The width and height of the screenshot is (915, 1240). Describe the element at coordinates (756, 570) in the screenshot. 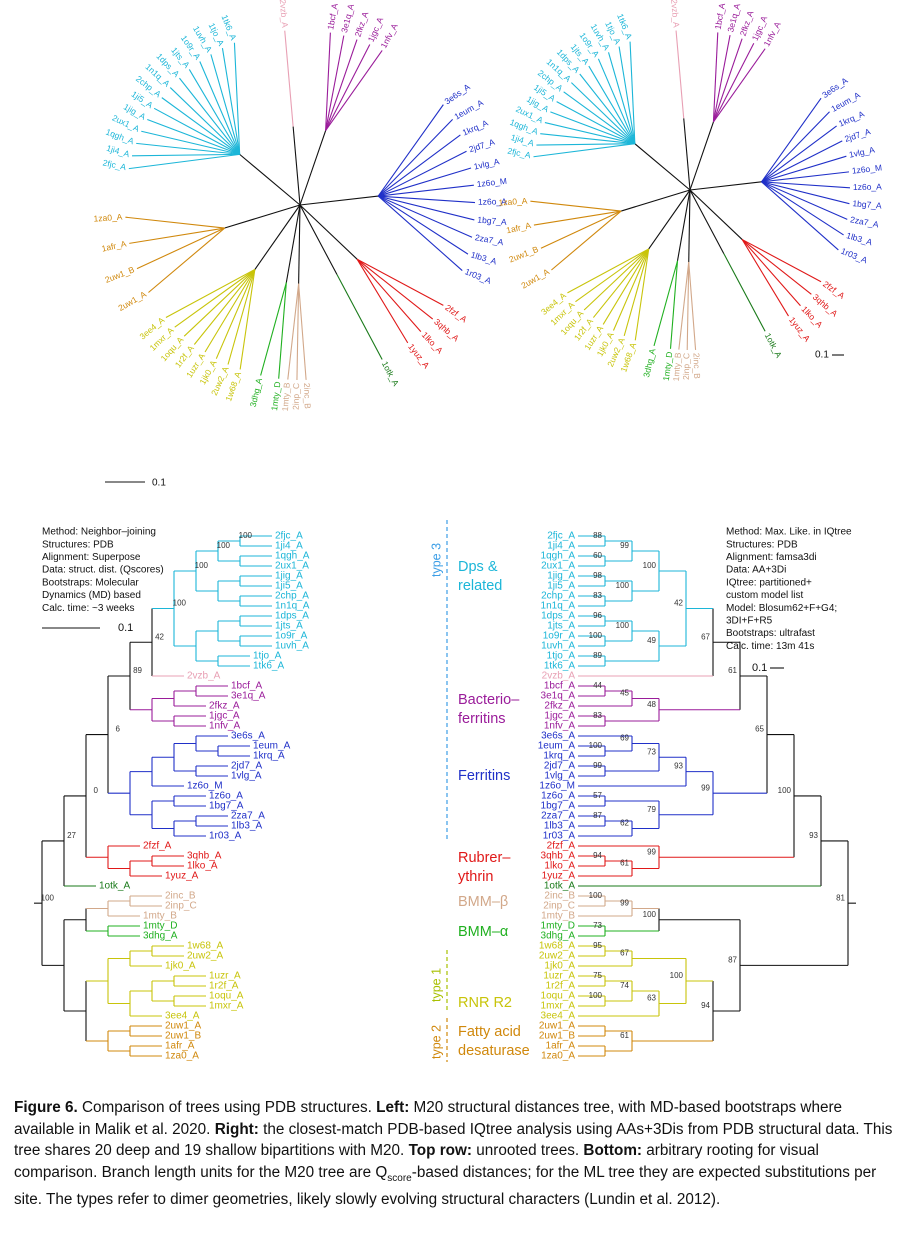

I see `method-line: Data: AA+3Di` at that location.